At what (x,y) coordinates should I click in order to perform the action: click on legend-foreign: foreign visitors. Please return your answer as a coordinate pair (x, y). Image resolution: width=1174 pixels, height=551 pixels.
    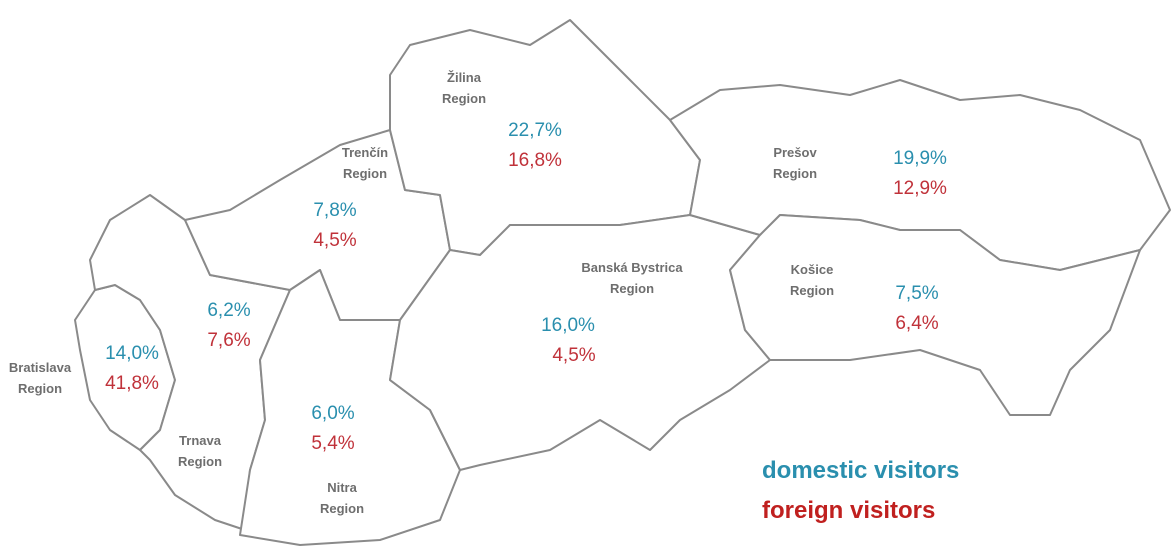
    Looking at the image, I should click on (848, 510).